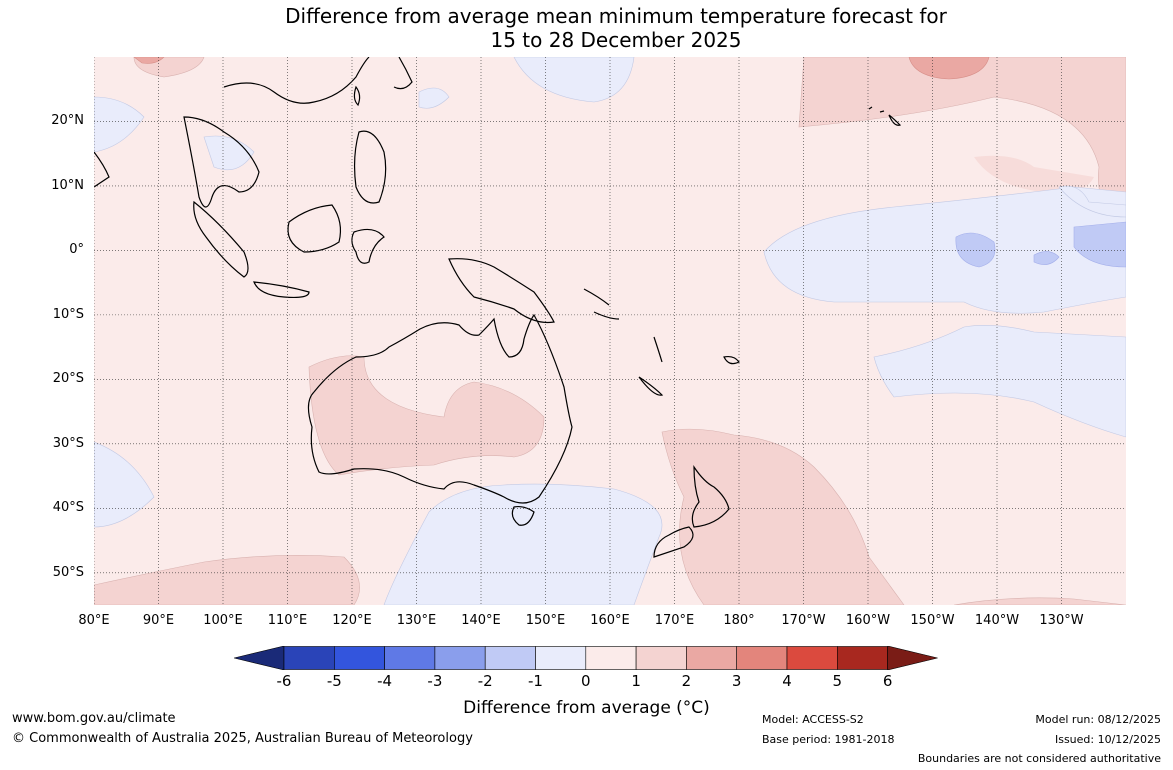 This screenshot has height=770, width=1173. Describe the element at coordinates (686, 681) in the screenshot. I see `colorbar-tick-label: 2` at that location.